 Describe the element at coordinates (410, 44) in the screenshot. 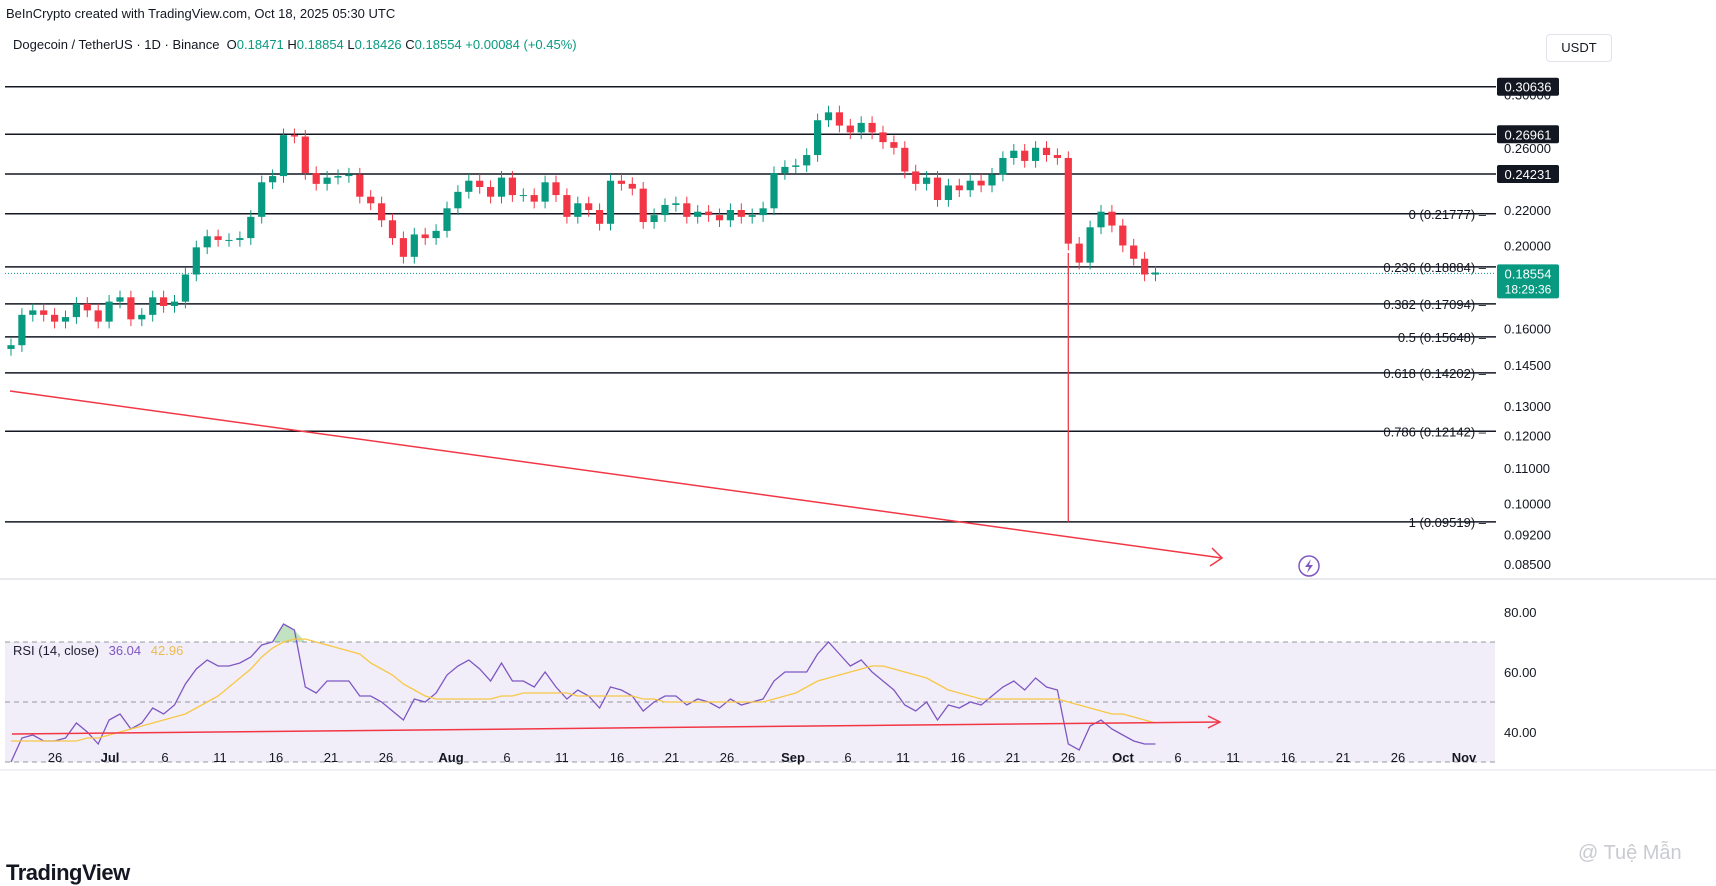

I see `close-label: C` at that location.